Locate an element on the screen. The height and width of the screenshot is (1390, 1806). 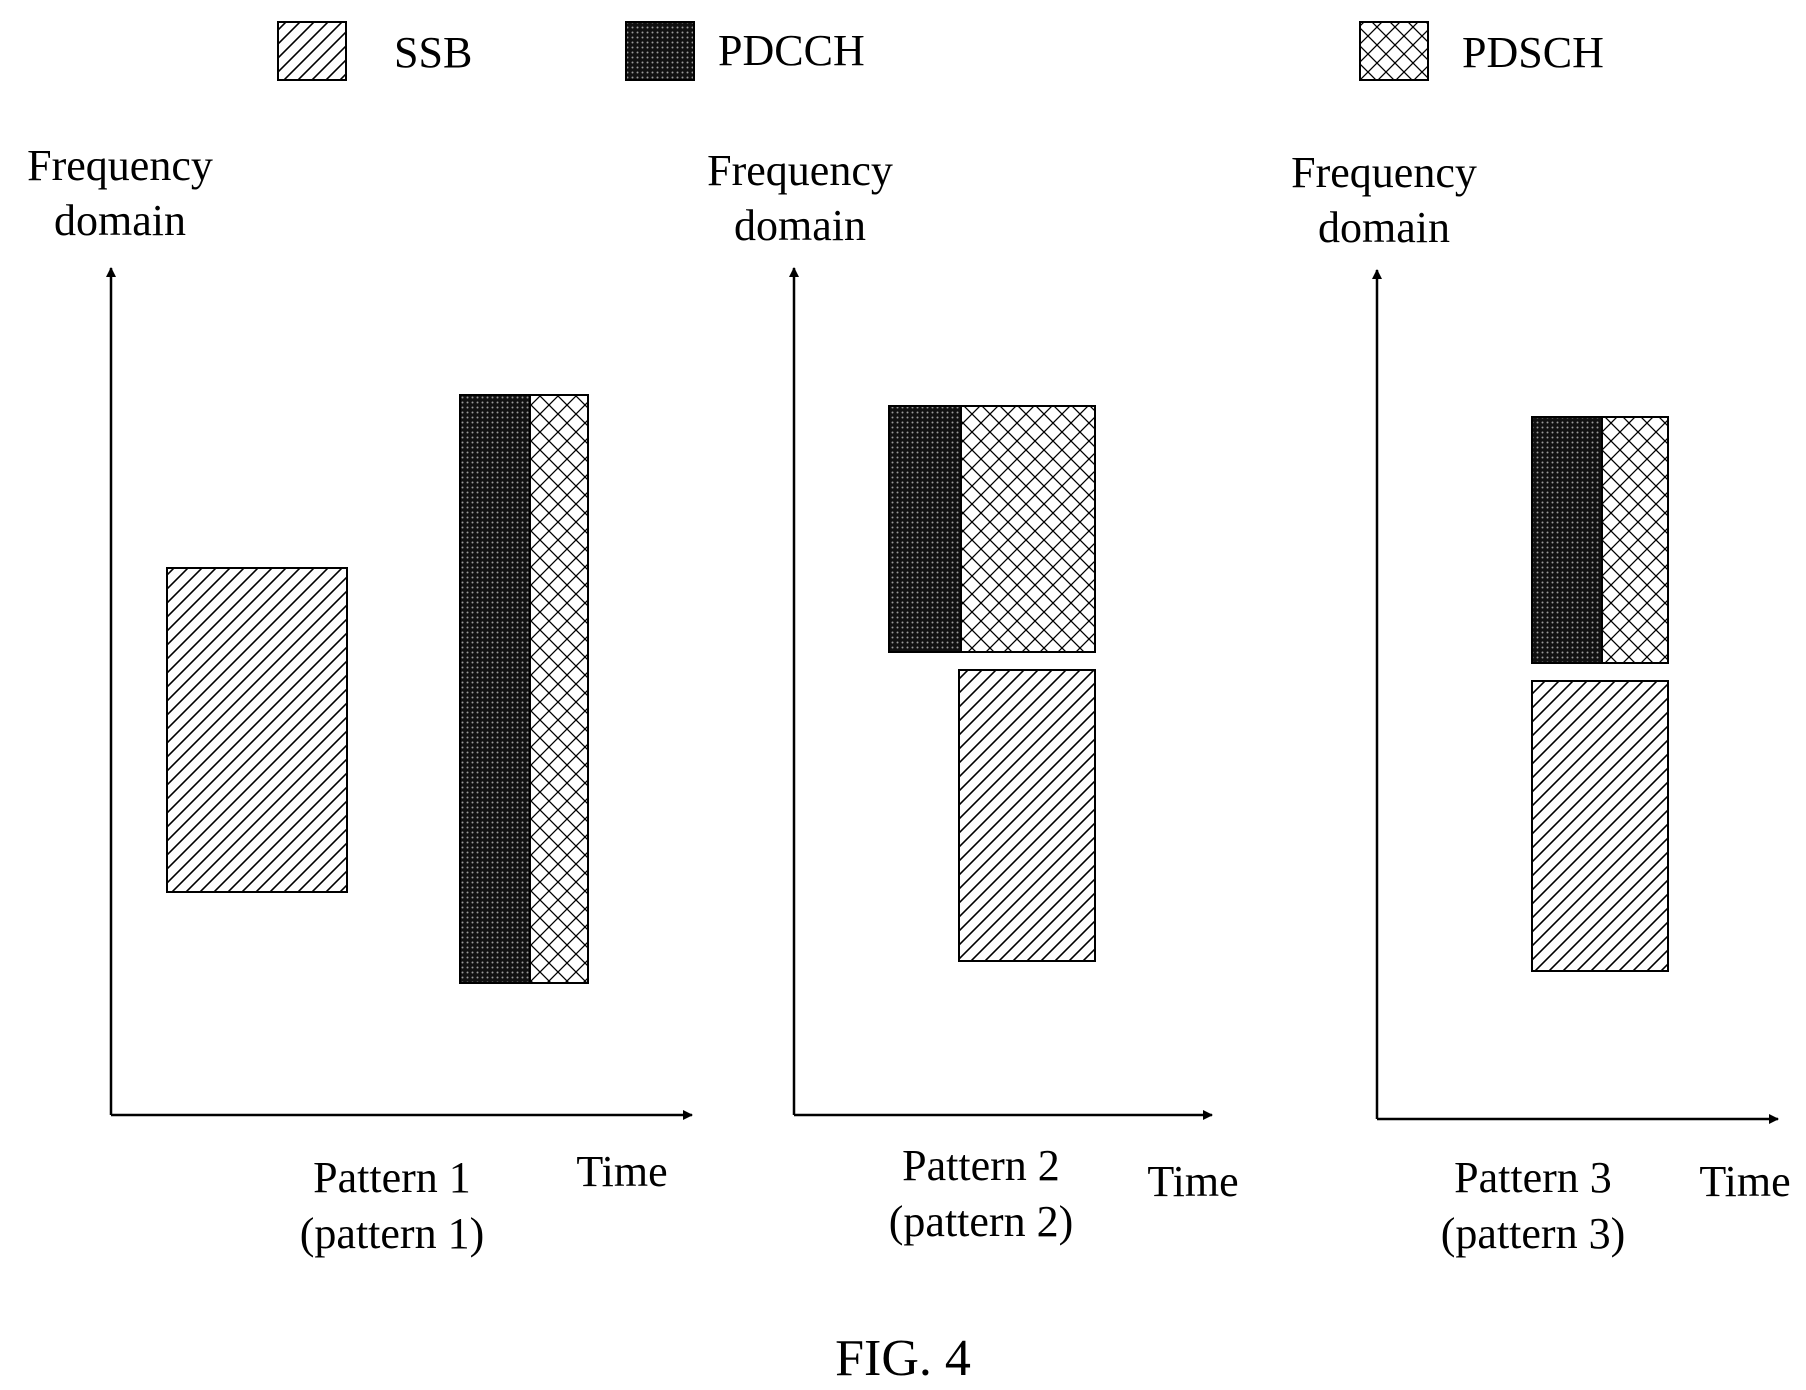
figure-caption: FIG. 4 is located at coordinates (903, 1358).